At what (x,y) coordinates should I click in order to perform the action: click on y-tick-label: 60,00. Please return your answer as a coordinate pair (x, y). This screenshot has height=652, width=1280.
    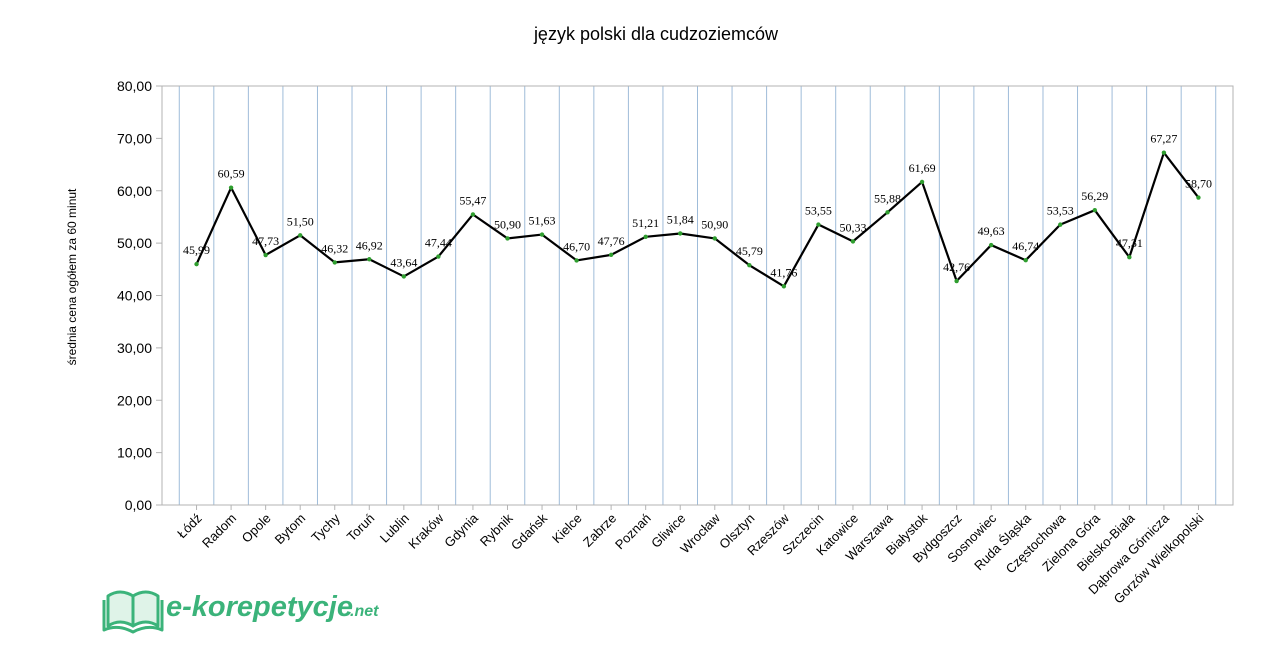
    Looking at the image, I should click on (134, 191).